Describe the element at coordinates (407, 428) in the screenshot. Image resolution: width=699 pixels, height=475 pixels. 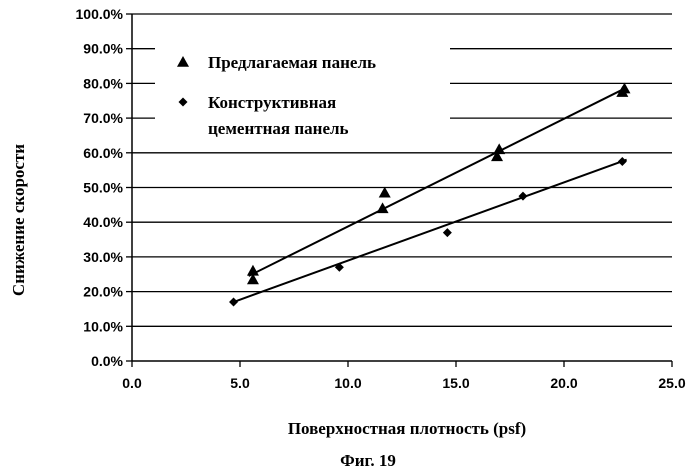
I see `x-axis-title: Поверхностная плотность (psf)` at that location.